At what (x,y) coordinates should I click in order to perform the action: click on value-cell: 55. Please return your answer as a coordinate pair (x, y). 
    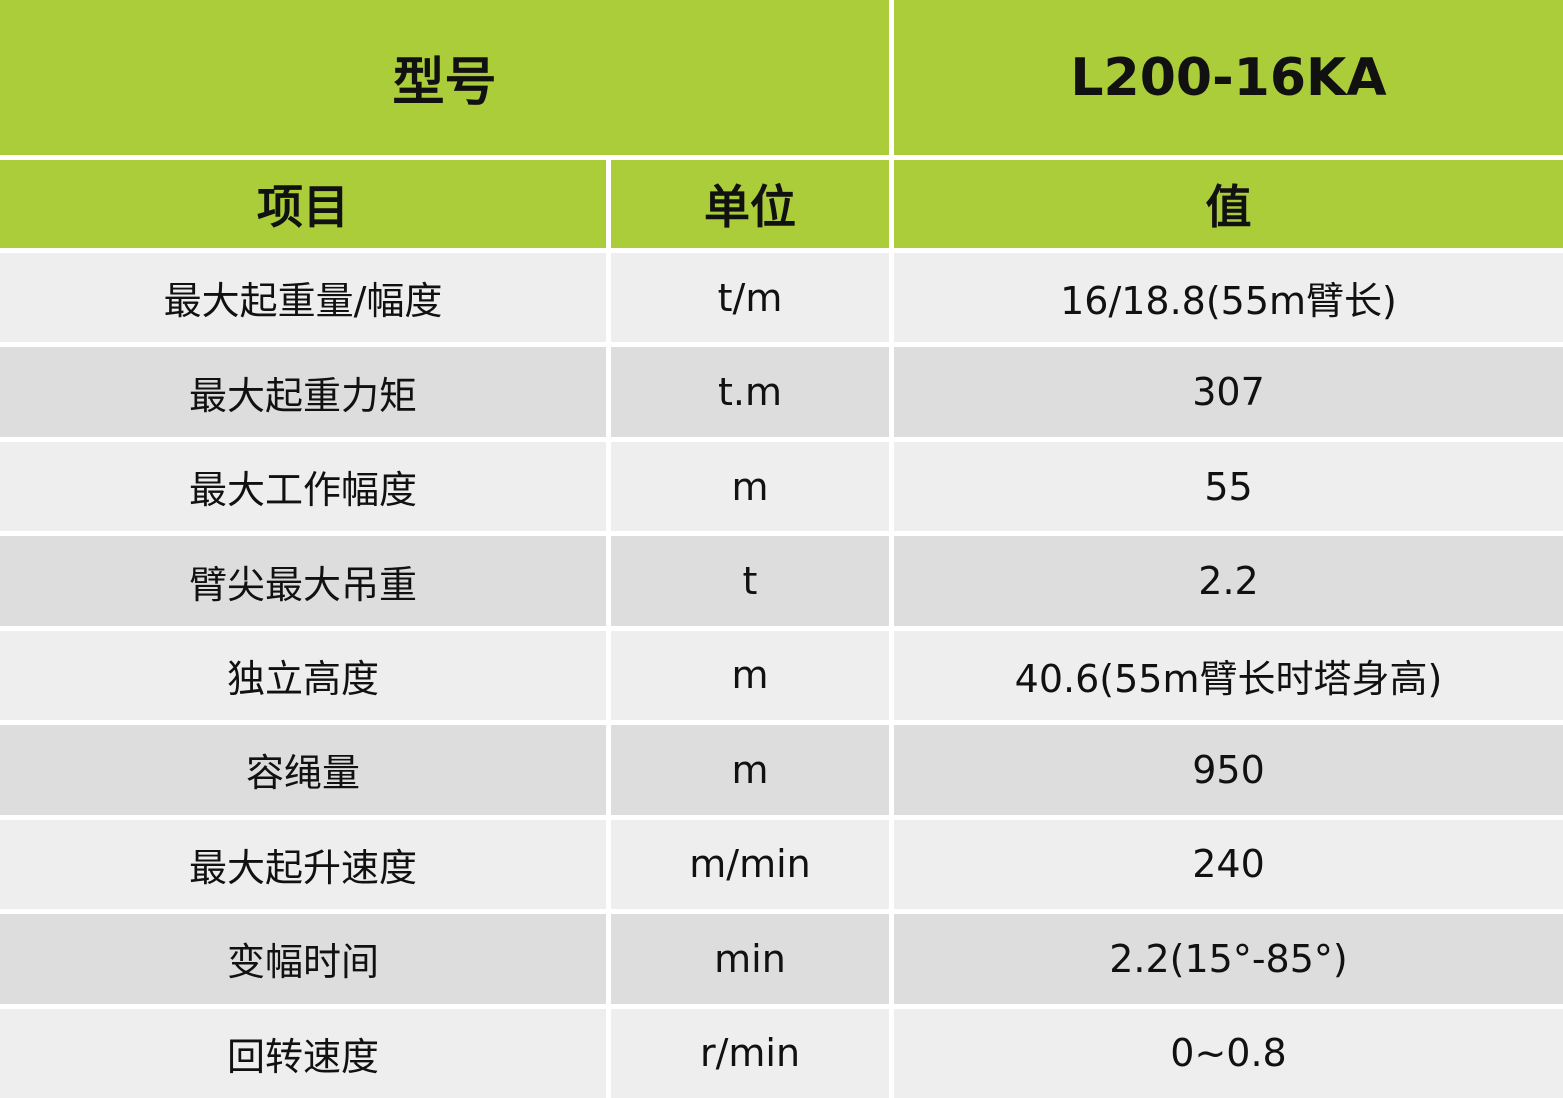
    Looking at the image, I should click on (1228, 486).